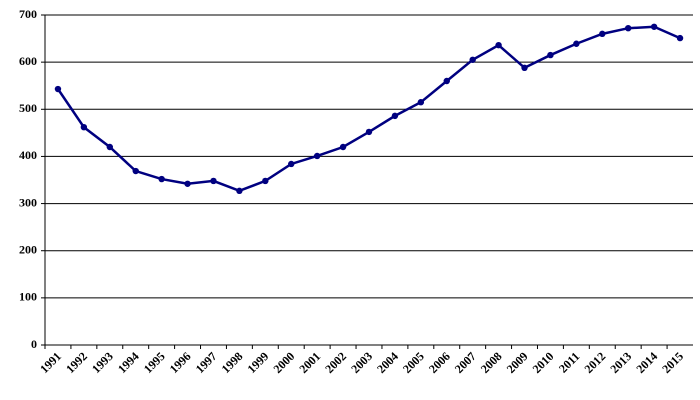  Describe the element at coordinates (309, 362) in the screenshot. I see `x-tick-label: 2001` at that location.